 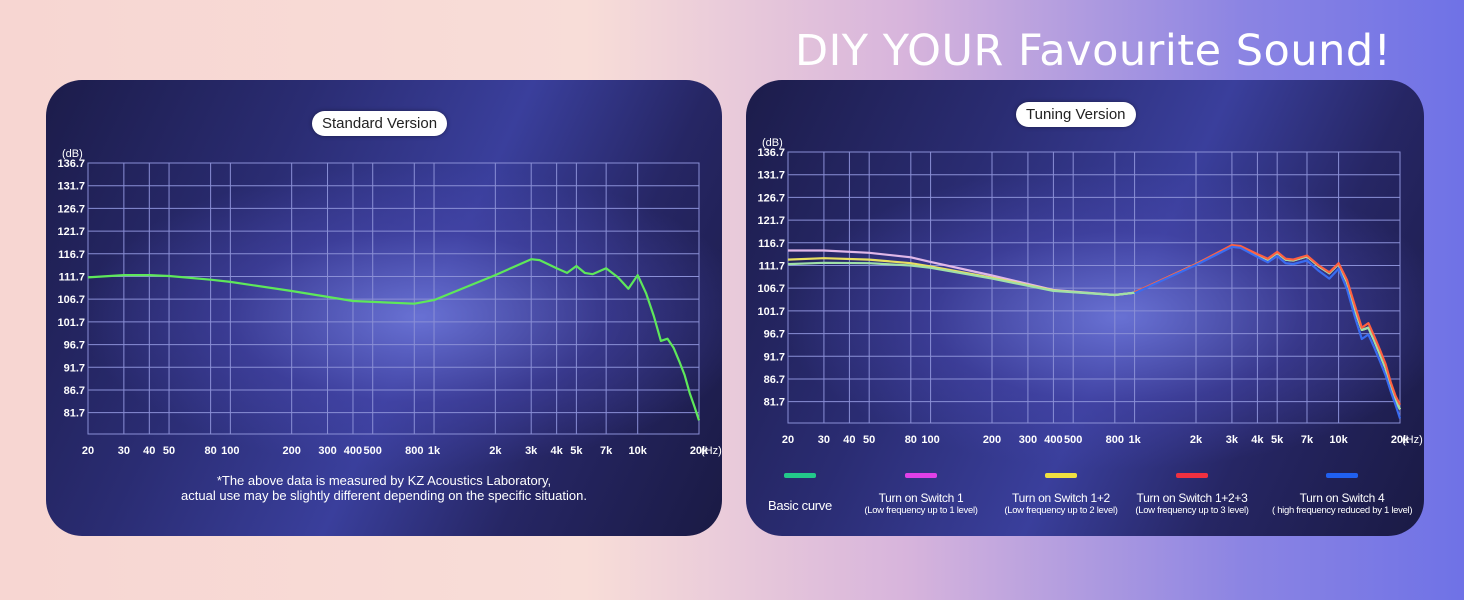 What do you see at coordinates (380, 123) in the screenshot?
I see `standard-version-label: Standard Version` at bounding box center [380, 123].